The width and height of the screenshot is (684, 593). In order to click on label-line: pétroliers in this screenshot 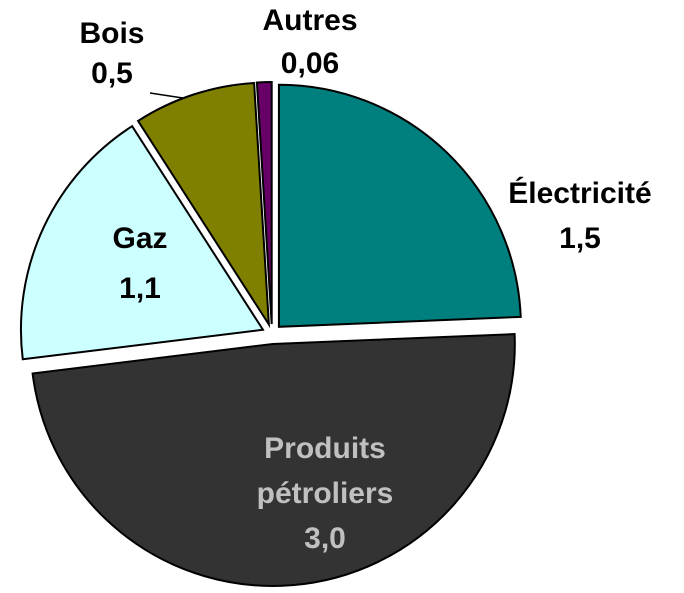, I will do `click(325, 493)`.